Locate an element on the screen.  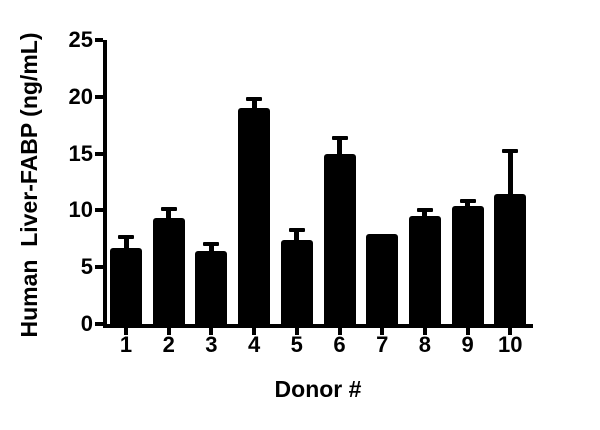
x-axis-tick-label: 10 is located at coordinates (510, 344).